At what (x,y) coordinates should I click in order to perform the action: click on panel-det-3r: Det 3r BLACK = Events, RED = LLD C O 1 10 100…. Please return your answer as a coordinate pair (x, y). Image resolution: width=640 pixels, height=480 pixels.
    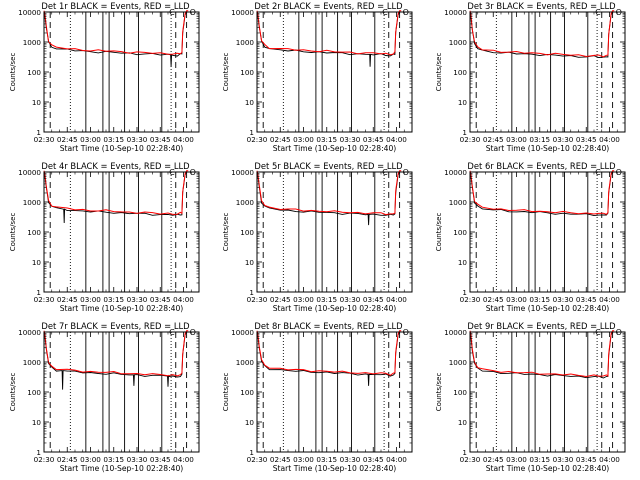
    Looking at the image, I should click on (532, 80).